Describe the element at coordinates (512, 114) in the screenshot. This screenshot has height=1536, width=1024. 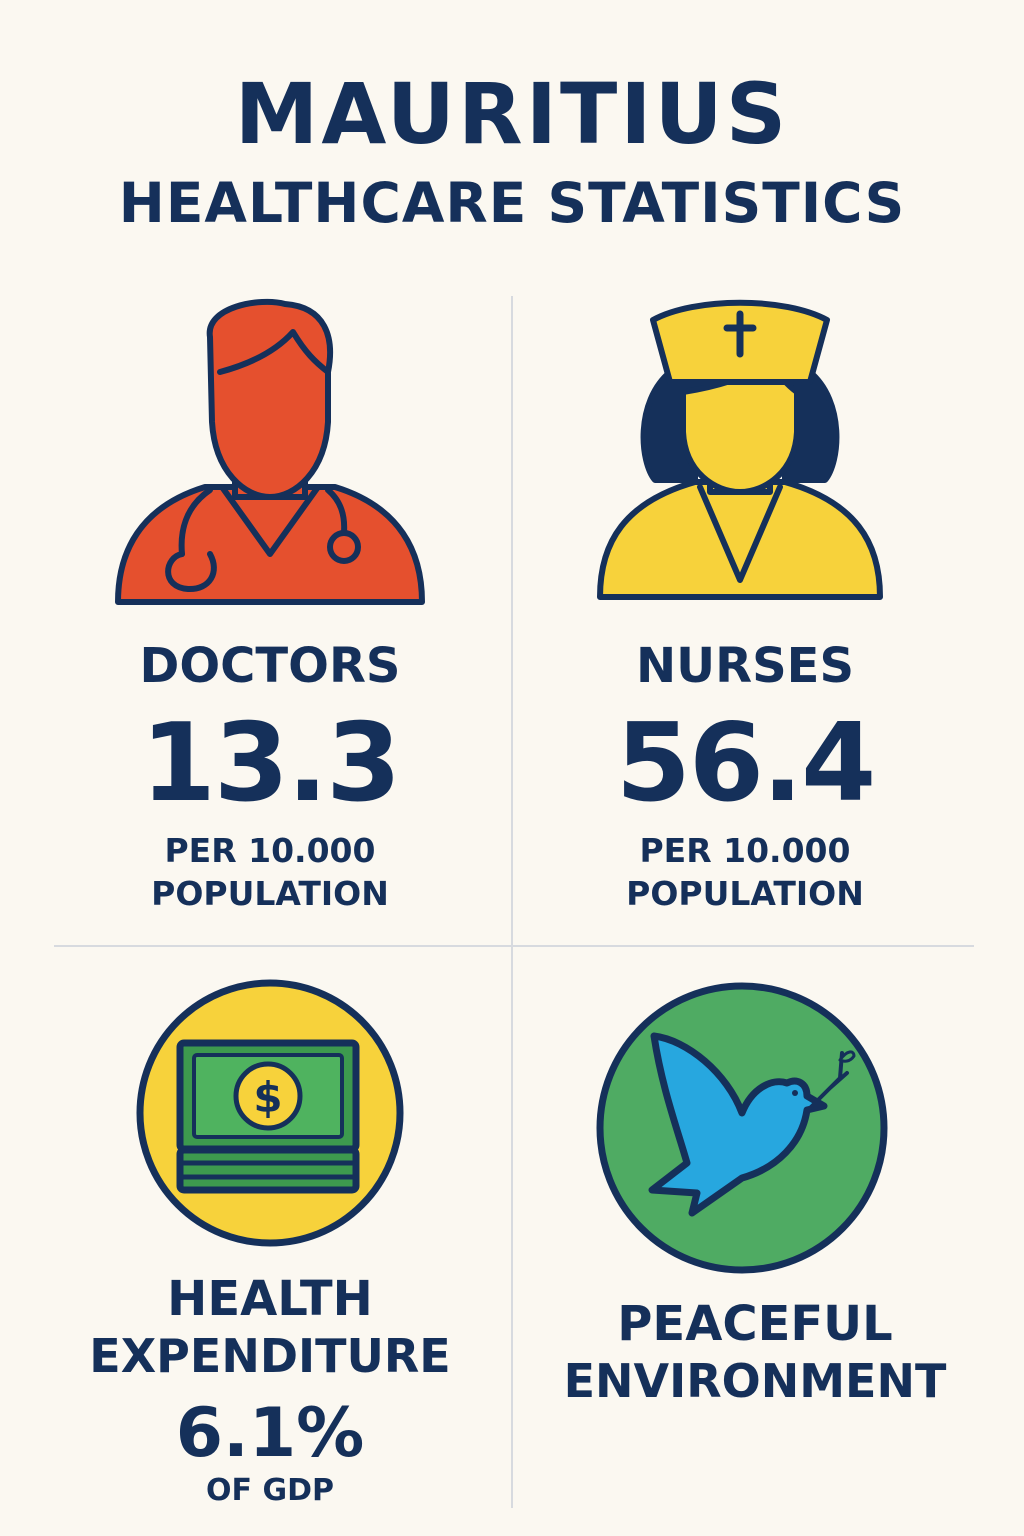
I see `page-title: MAURITIUS` at that location.